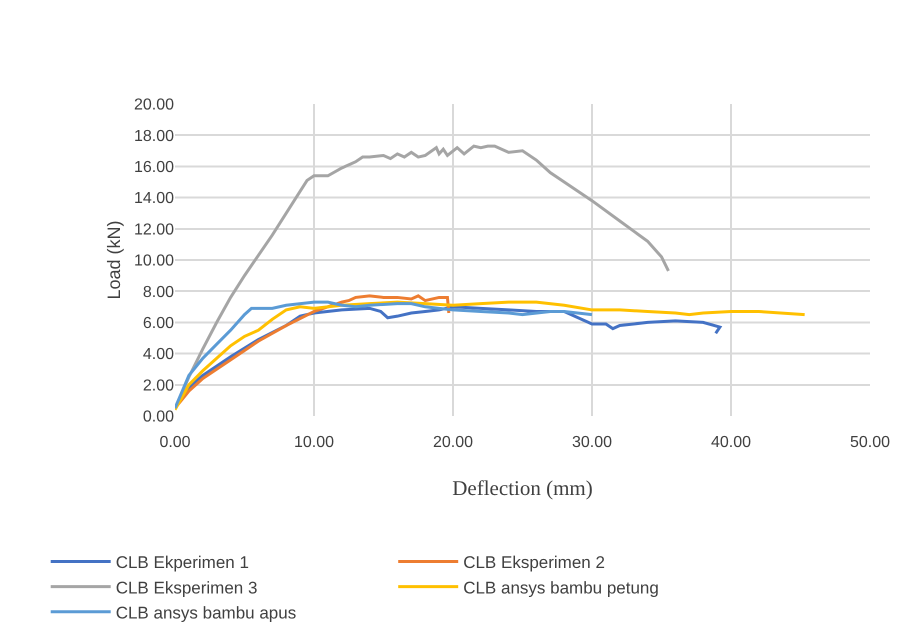 This screenshot has width=914, height=630. I want to click on legend-label: CLB Eksperimen 2, so click(534, 562).